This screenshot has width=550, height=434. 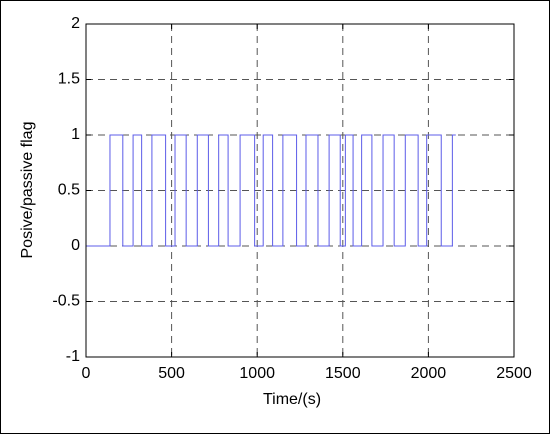 I want to click on y-tick-label: 2, so click(x=75, y=23).